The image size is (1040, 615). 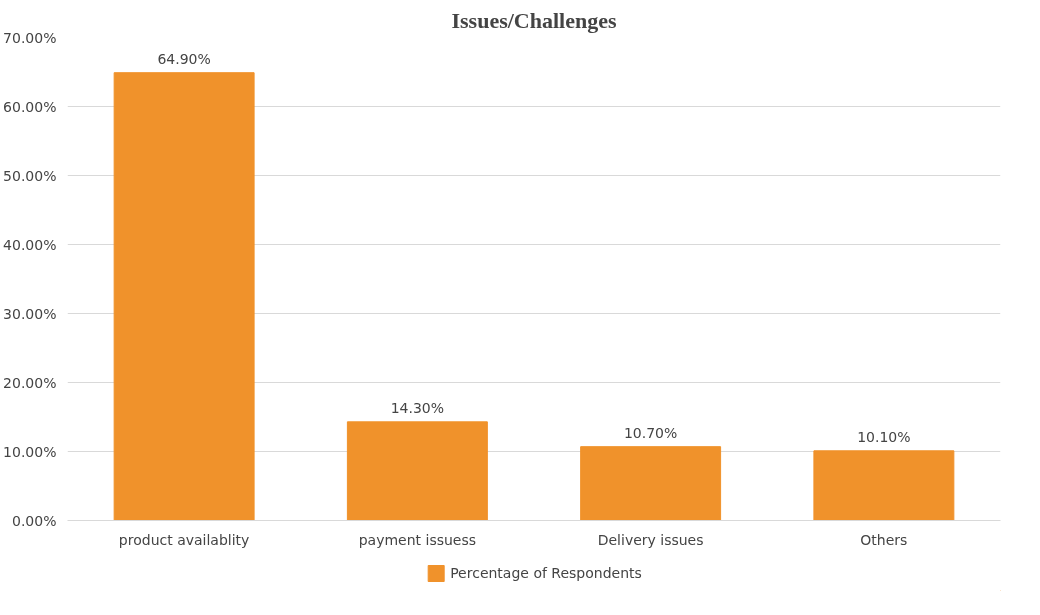 I want to click on data-label: 14.30%, so click(x=417, y=407).